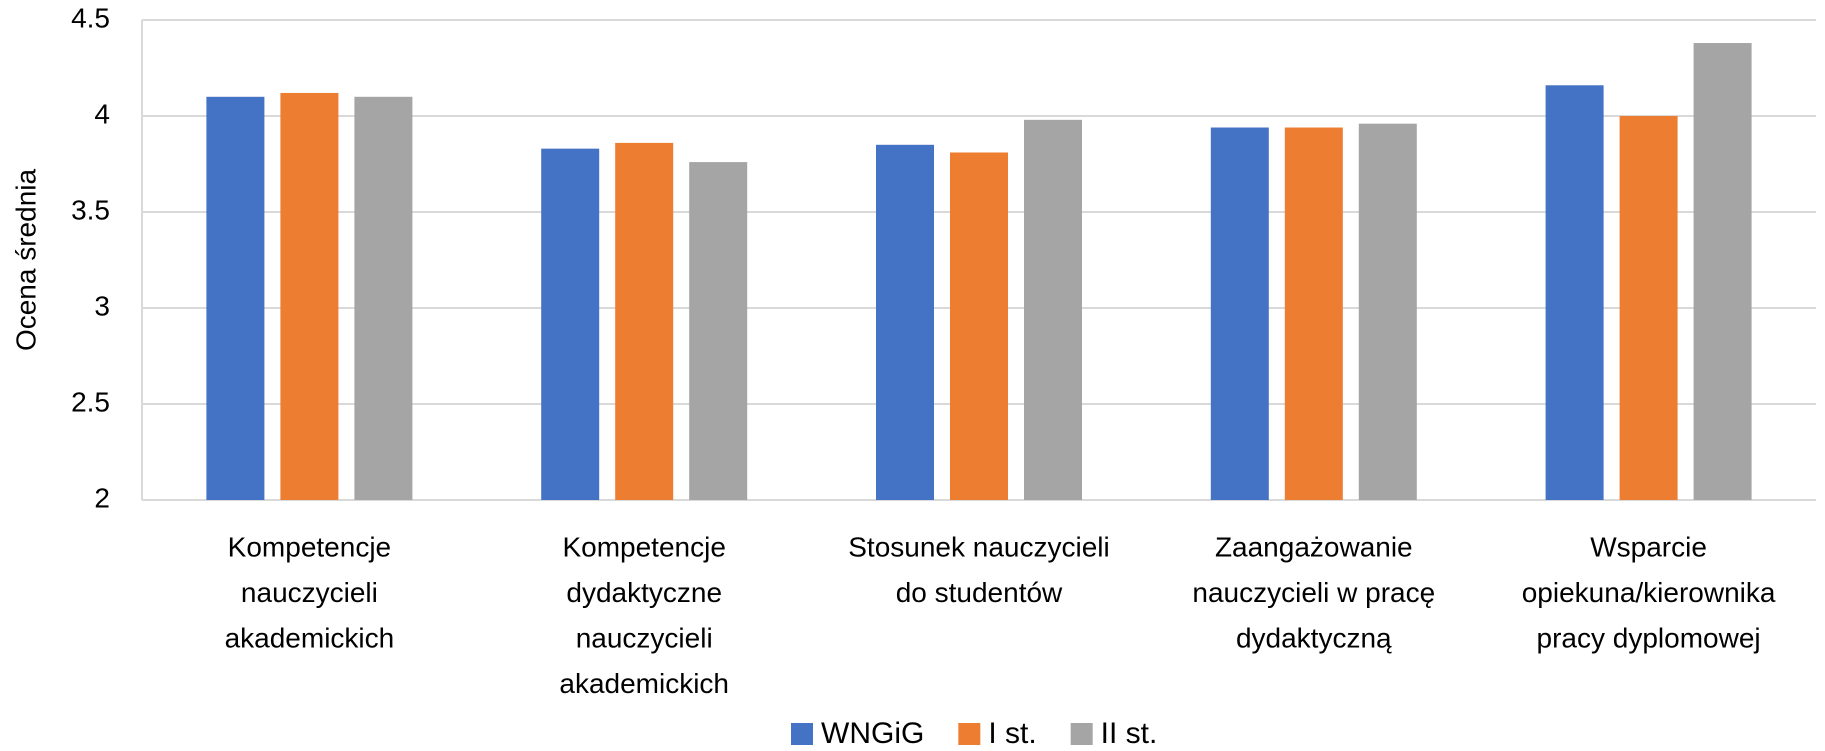 The width and height of the screenshot is (1825, 751). I want to click on x-tick-label: dydaktyczną, so click(1314, 637).